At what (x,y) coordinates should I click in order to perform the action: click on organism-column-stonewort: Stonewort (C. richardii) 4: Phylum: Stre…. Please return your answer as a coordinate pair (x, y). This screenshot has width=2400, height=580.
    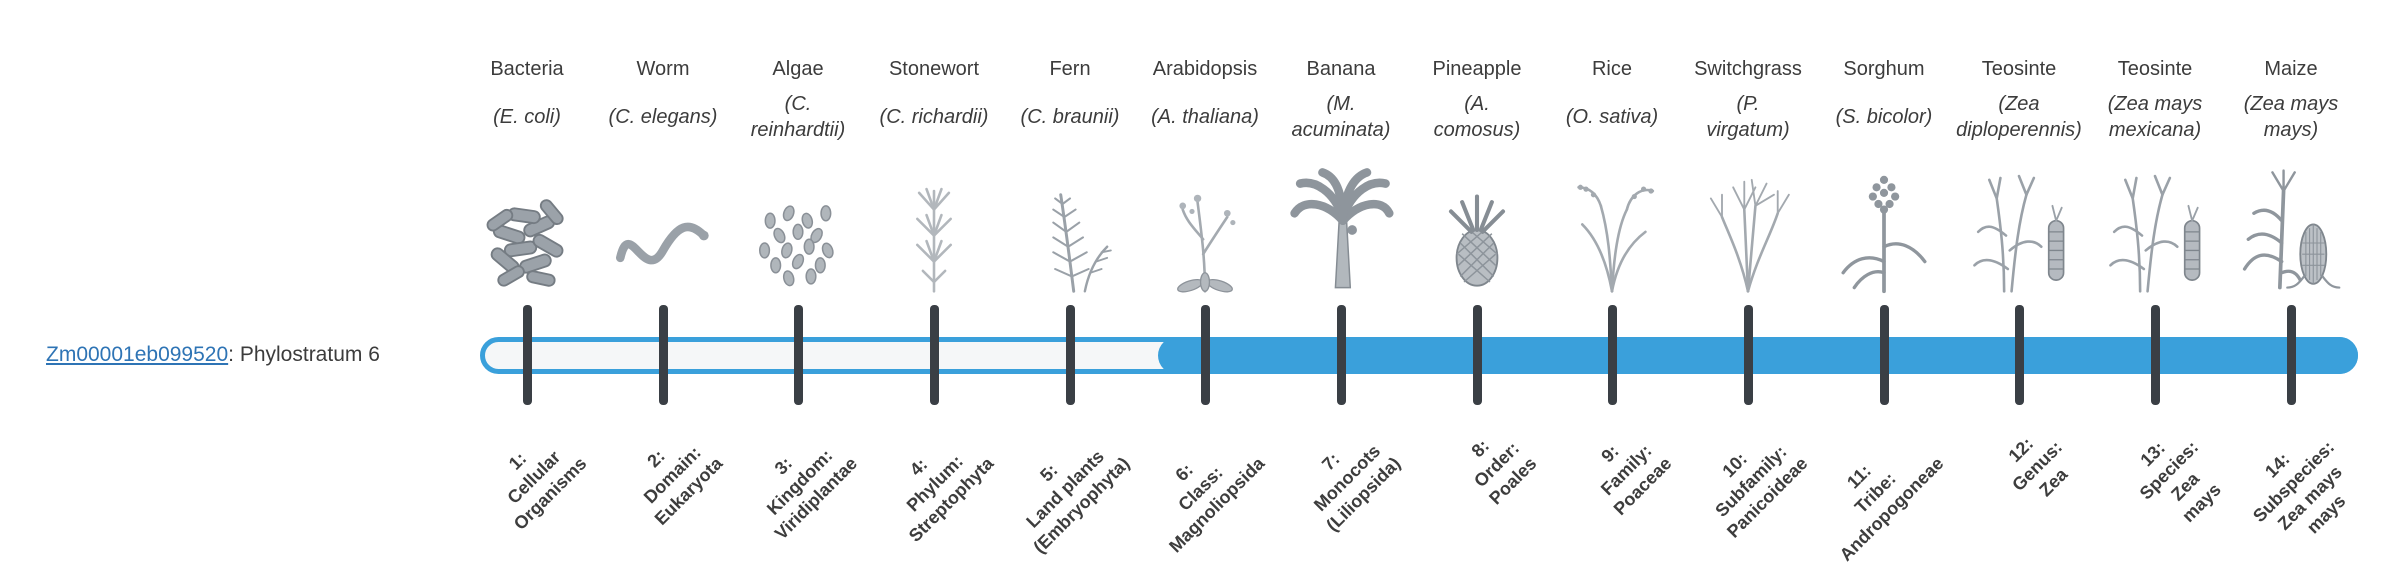
    Looking at the image, I should click on (934, 302).